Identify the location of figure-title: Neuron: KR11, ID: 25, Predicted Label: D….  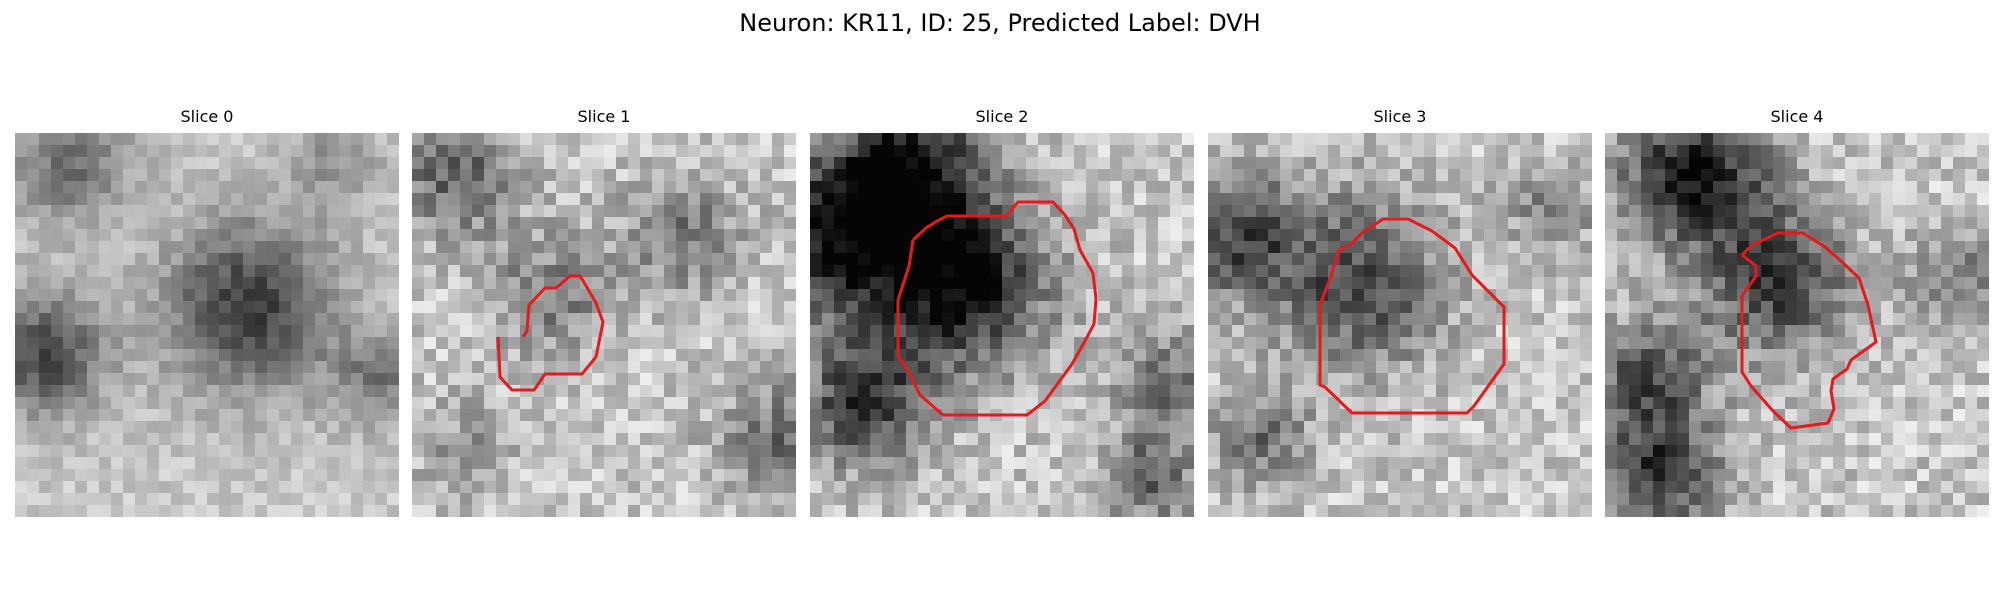
(1000, 23).